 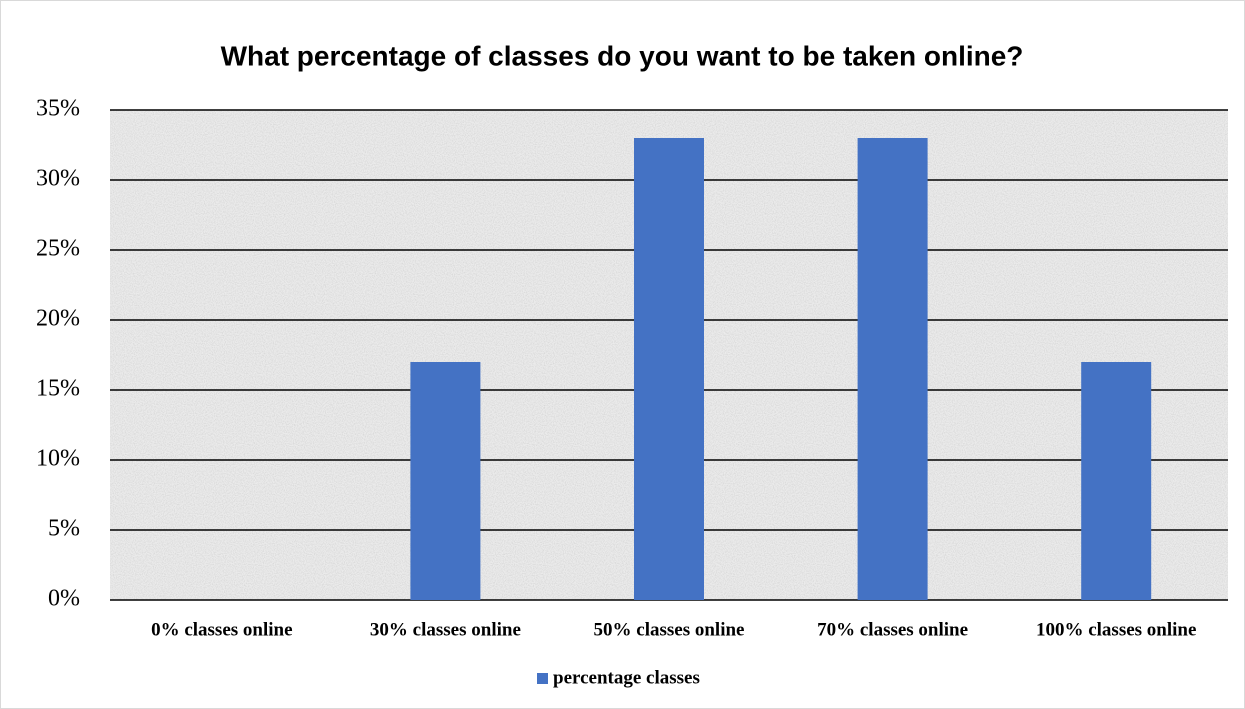 What do you see at coordinates (64, 599) in the screenshot?
I see `y-tick-label: 0%` at bounding box center [64, 599].